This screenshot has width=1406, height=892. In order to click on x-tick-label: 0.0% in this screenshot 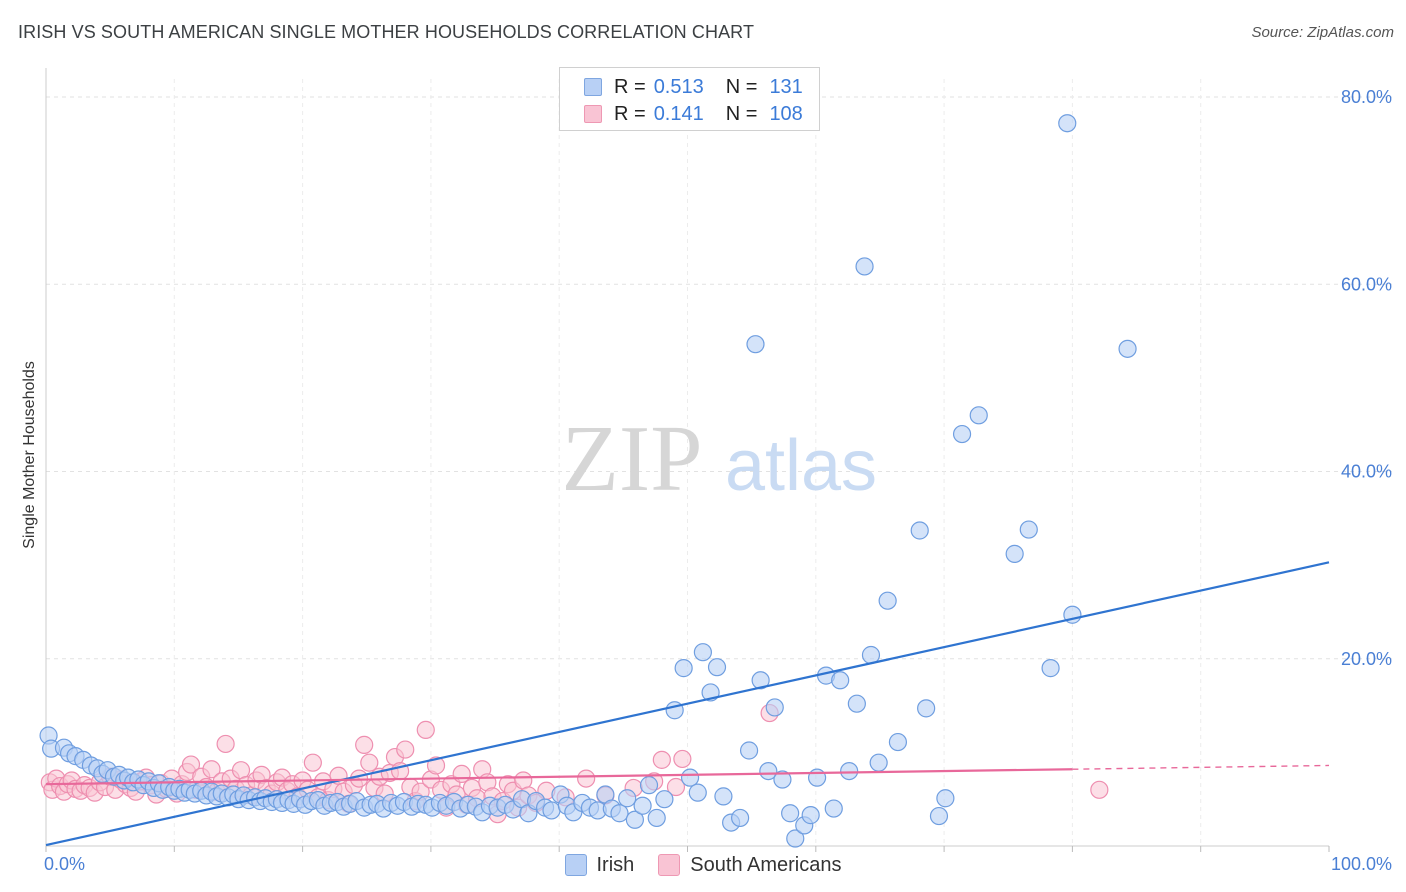, I will do `click(64, 864)`.